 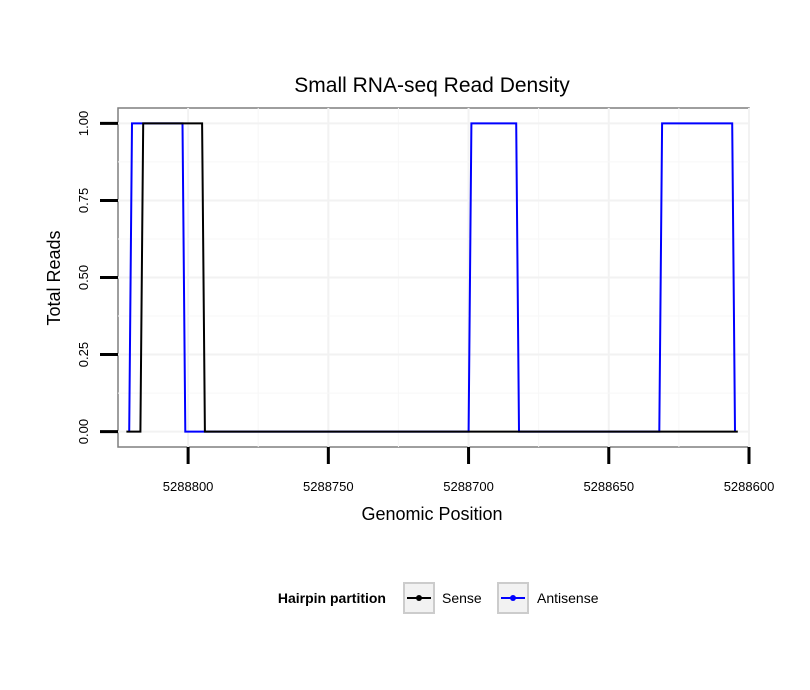 What do you see at coordinates (97, 277) in the screenshot?
I see `y-axis: 0.00 0.25 0.50 0.75 1.00` at bounding box center [97, 277].